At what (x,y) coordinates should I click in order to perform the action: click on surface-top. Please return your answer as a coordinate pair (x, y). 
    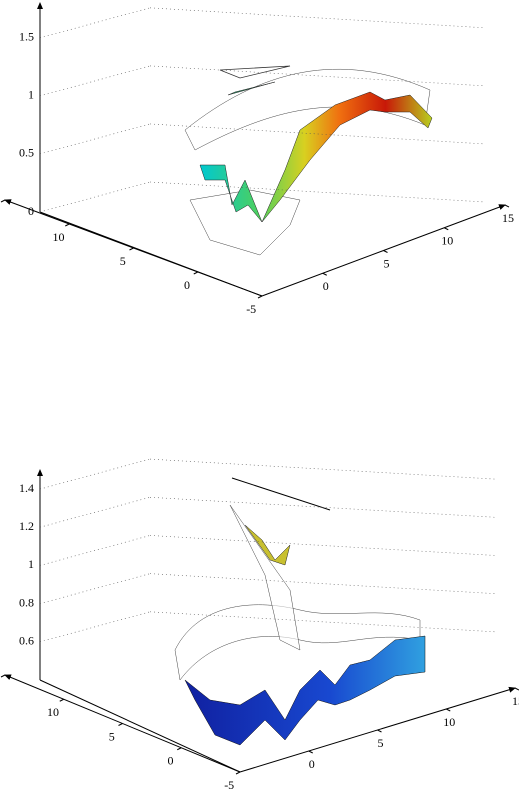
    Looking at the image, I should click on (308, 160).